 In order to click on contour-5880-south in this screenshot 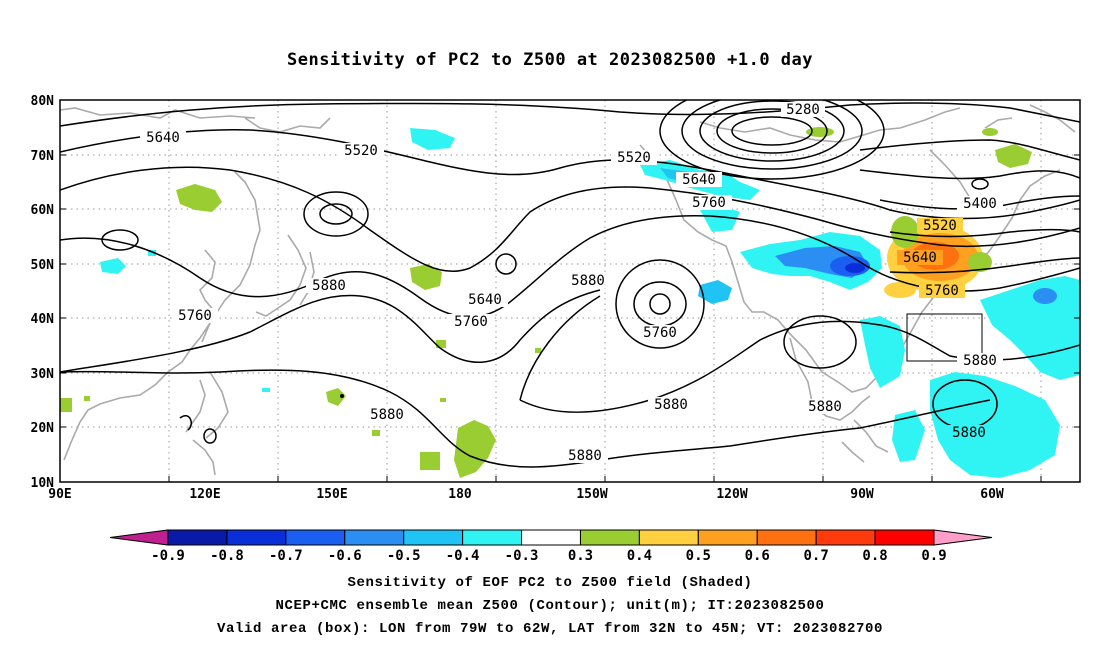, I will do `click(525, 418)`.